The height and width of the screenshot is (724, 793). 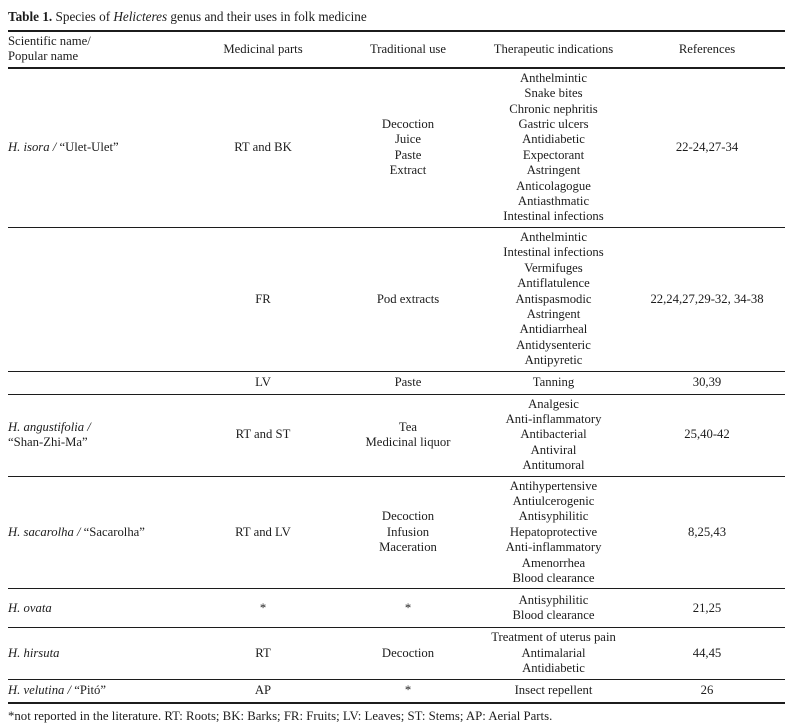 What do you see at coordinates (89, 147) in the screenshot?
I see `popular-name: “Ulet-Ulet”` at bounding box center [89, 147].